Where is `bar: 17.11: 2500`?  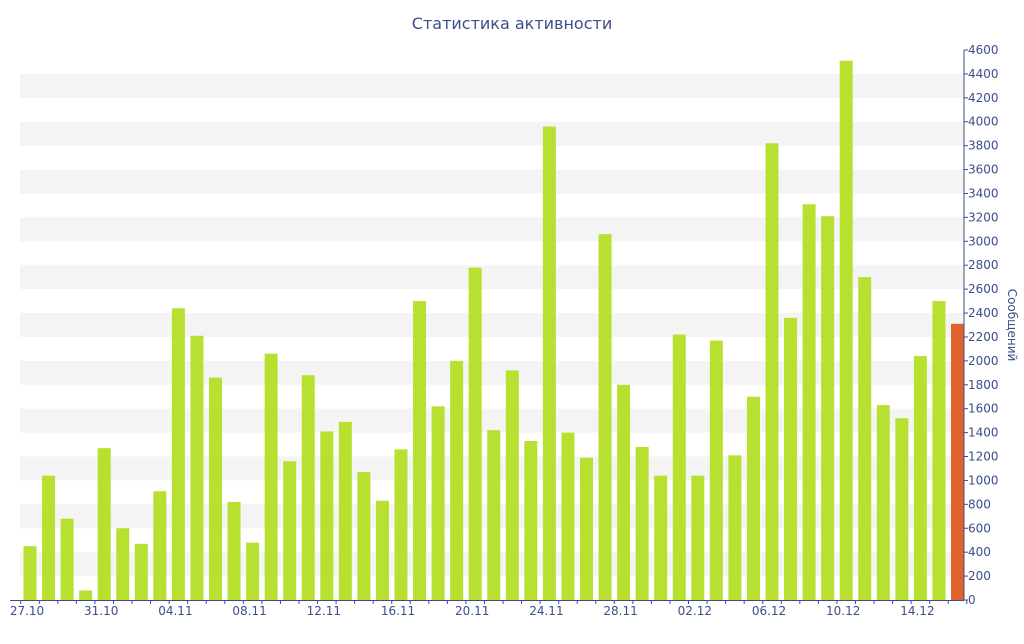 bar: 17.11: 2500 is located at coordinates (420, 450).